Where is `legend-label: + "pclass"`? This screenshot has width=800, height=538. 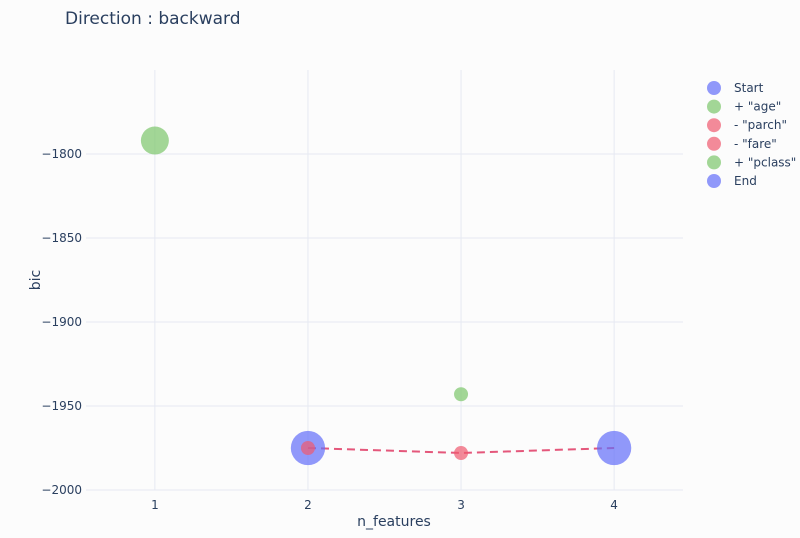
legend-label: + "pclass" is located at coordinates (765, 162).